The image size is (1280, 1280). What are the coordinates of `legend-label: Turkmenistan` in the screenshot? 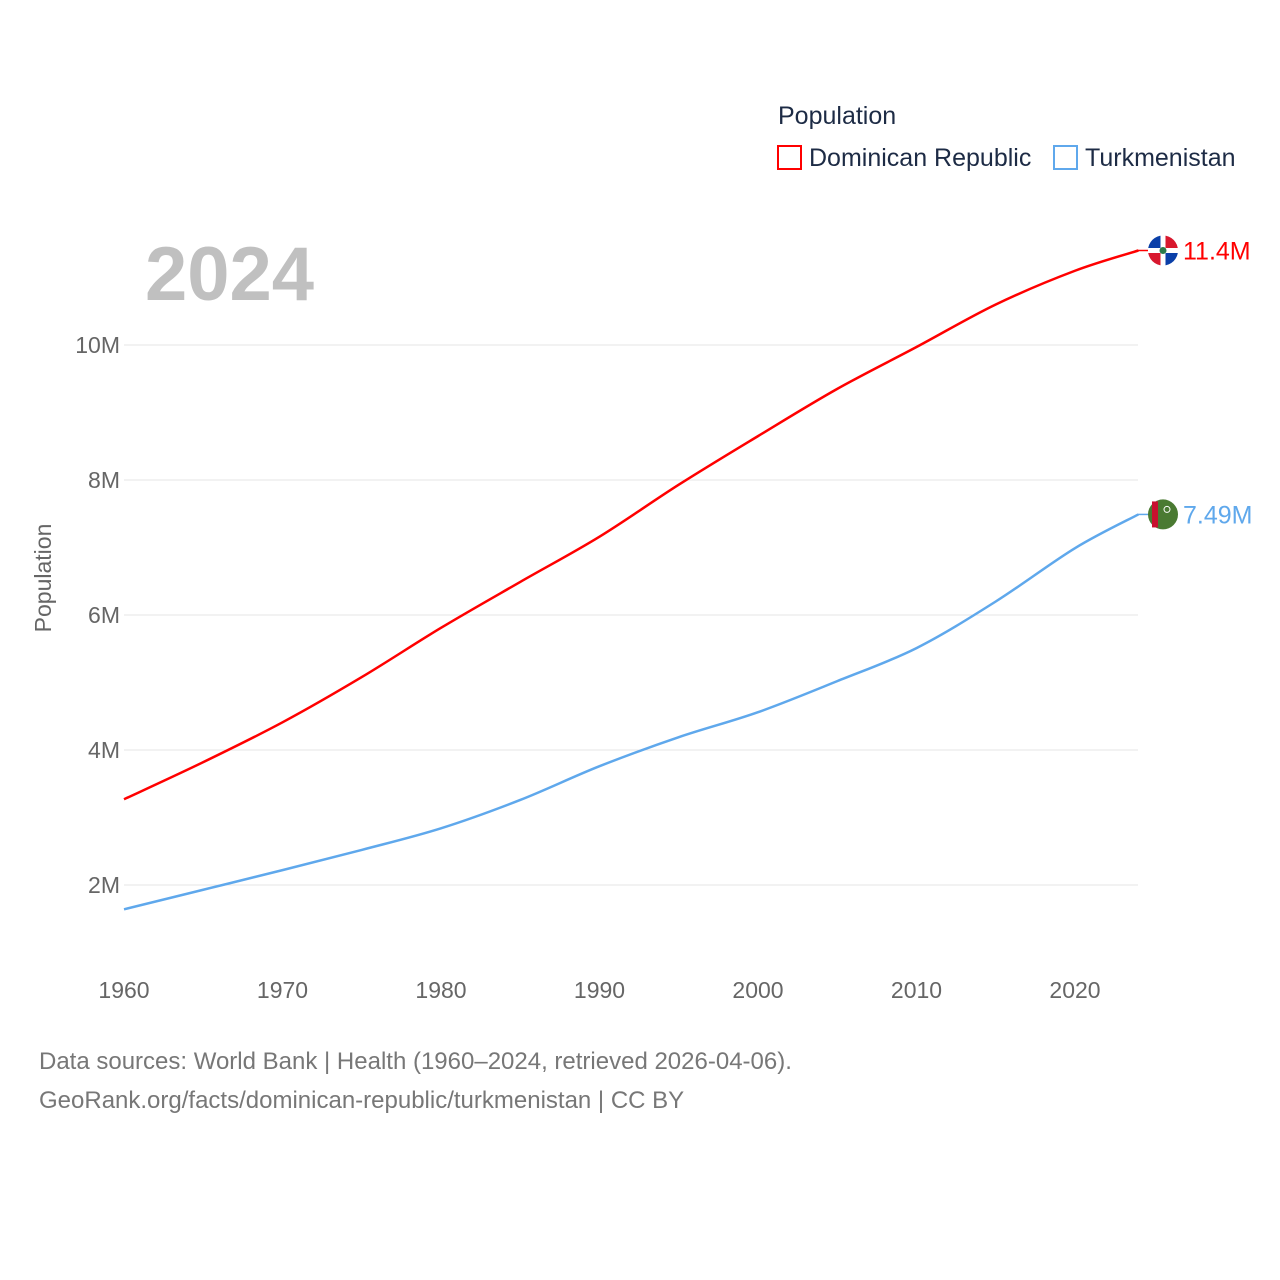 It's located at (1160, 158).